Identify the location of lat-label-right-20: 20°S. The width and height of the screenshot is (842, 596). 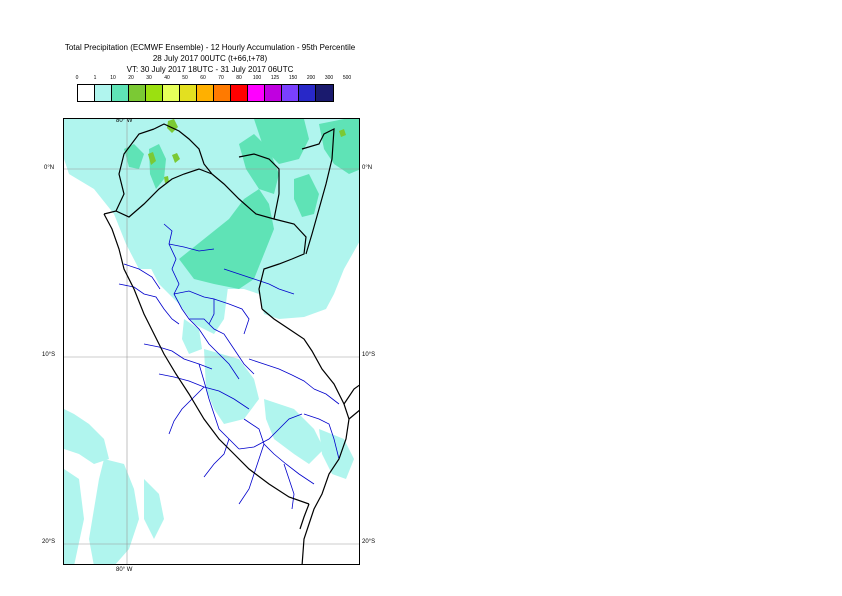
(369, 542).